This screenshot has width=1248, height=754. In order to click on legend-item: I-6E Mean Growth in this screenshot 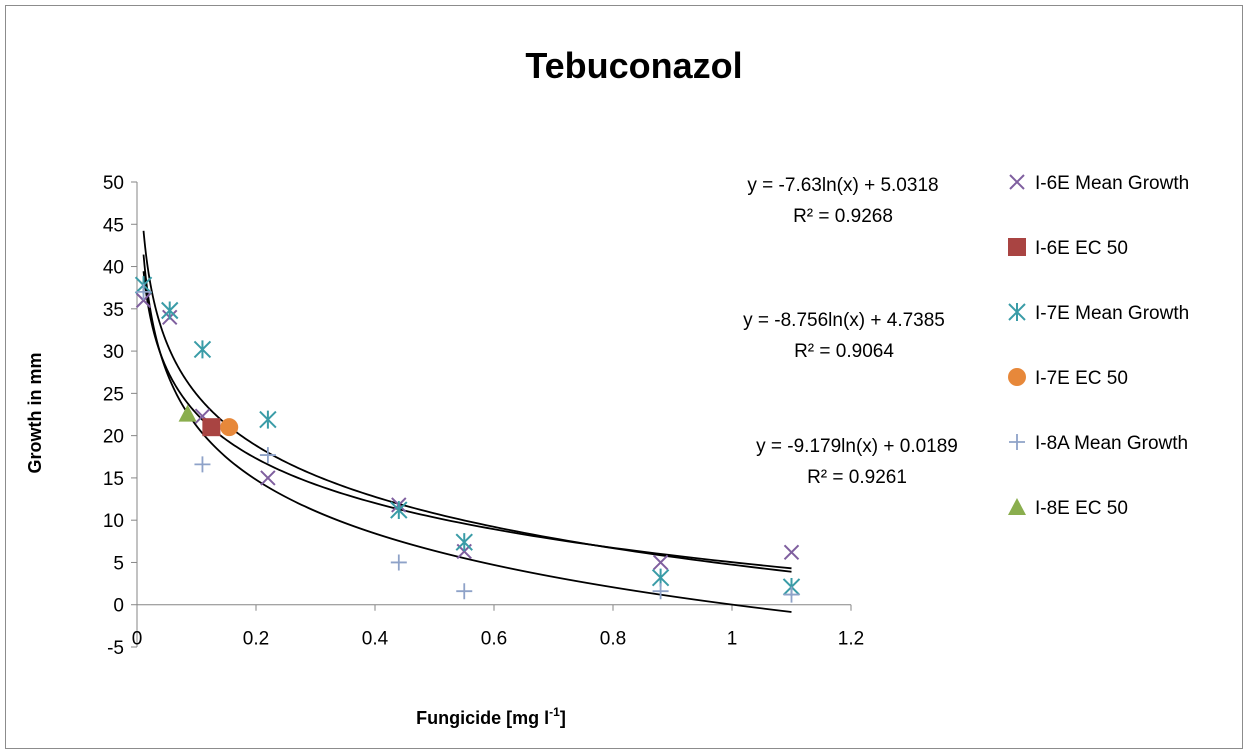, I will do `click(1099, 183)`.